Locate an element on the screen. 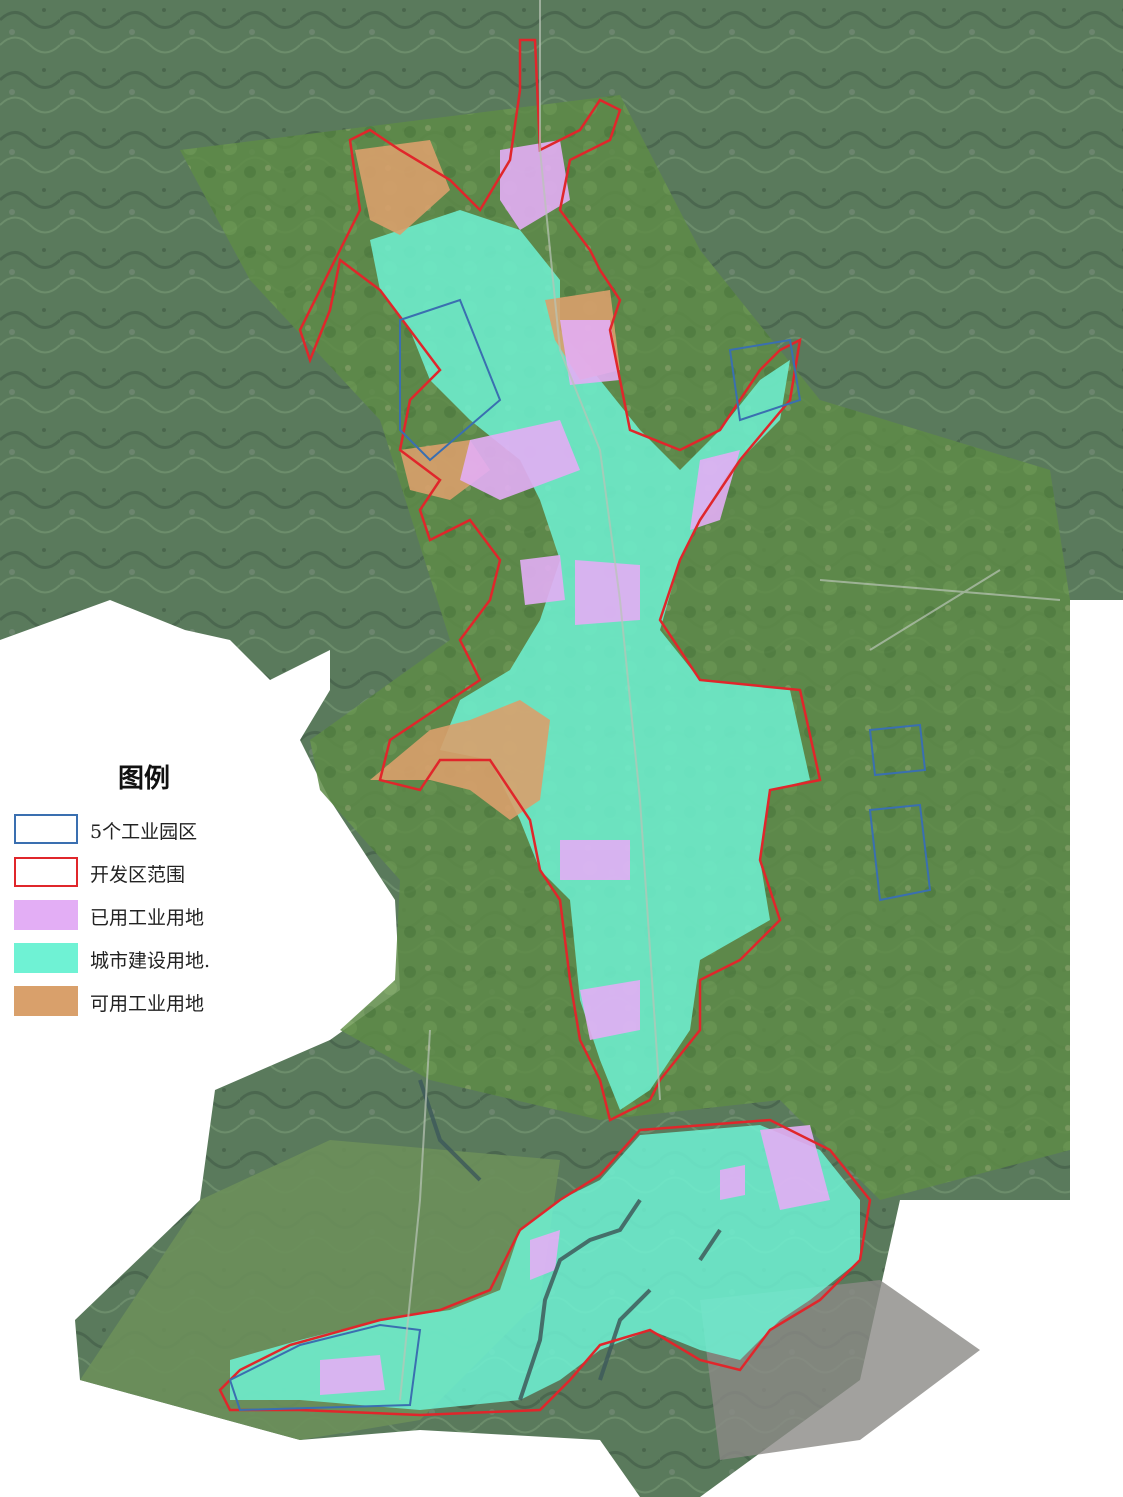 The height and width of the screenshot is (1497, 1123). used-industrial-swatch is located at coordinates (46, 915).